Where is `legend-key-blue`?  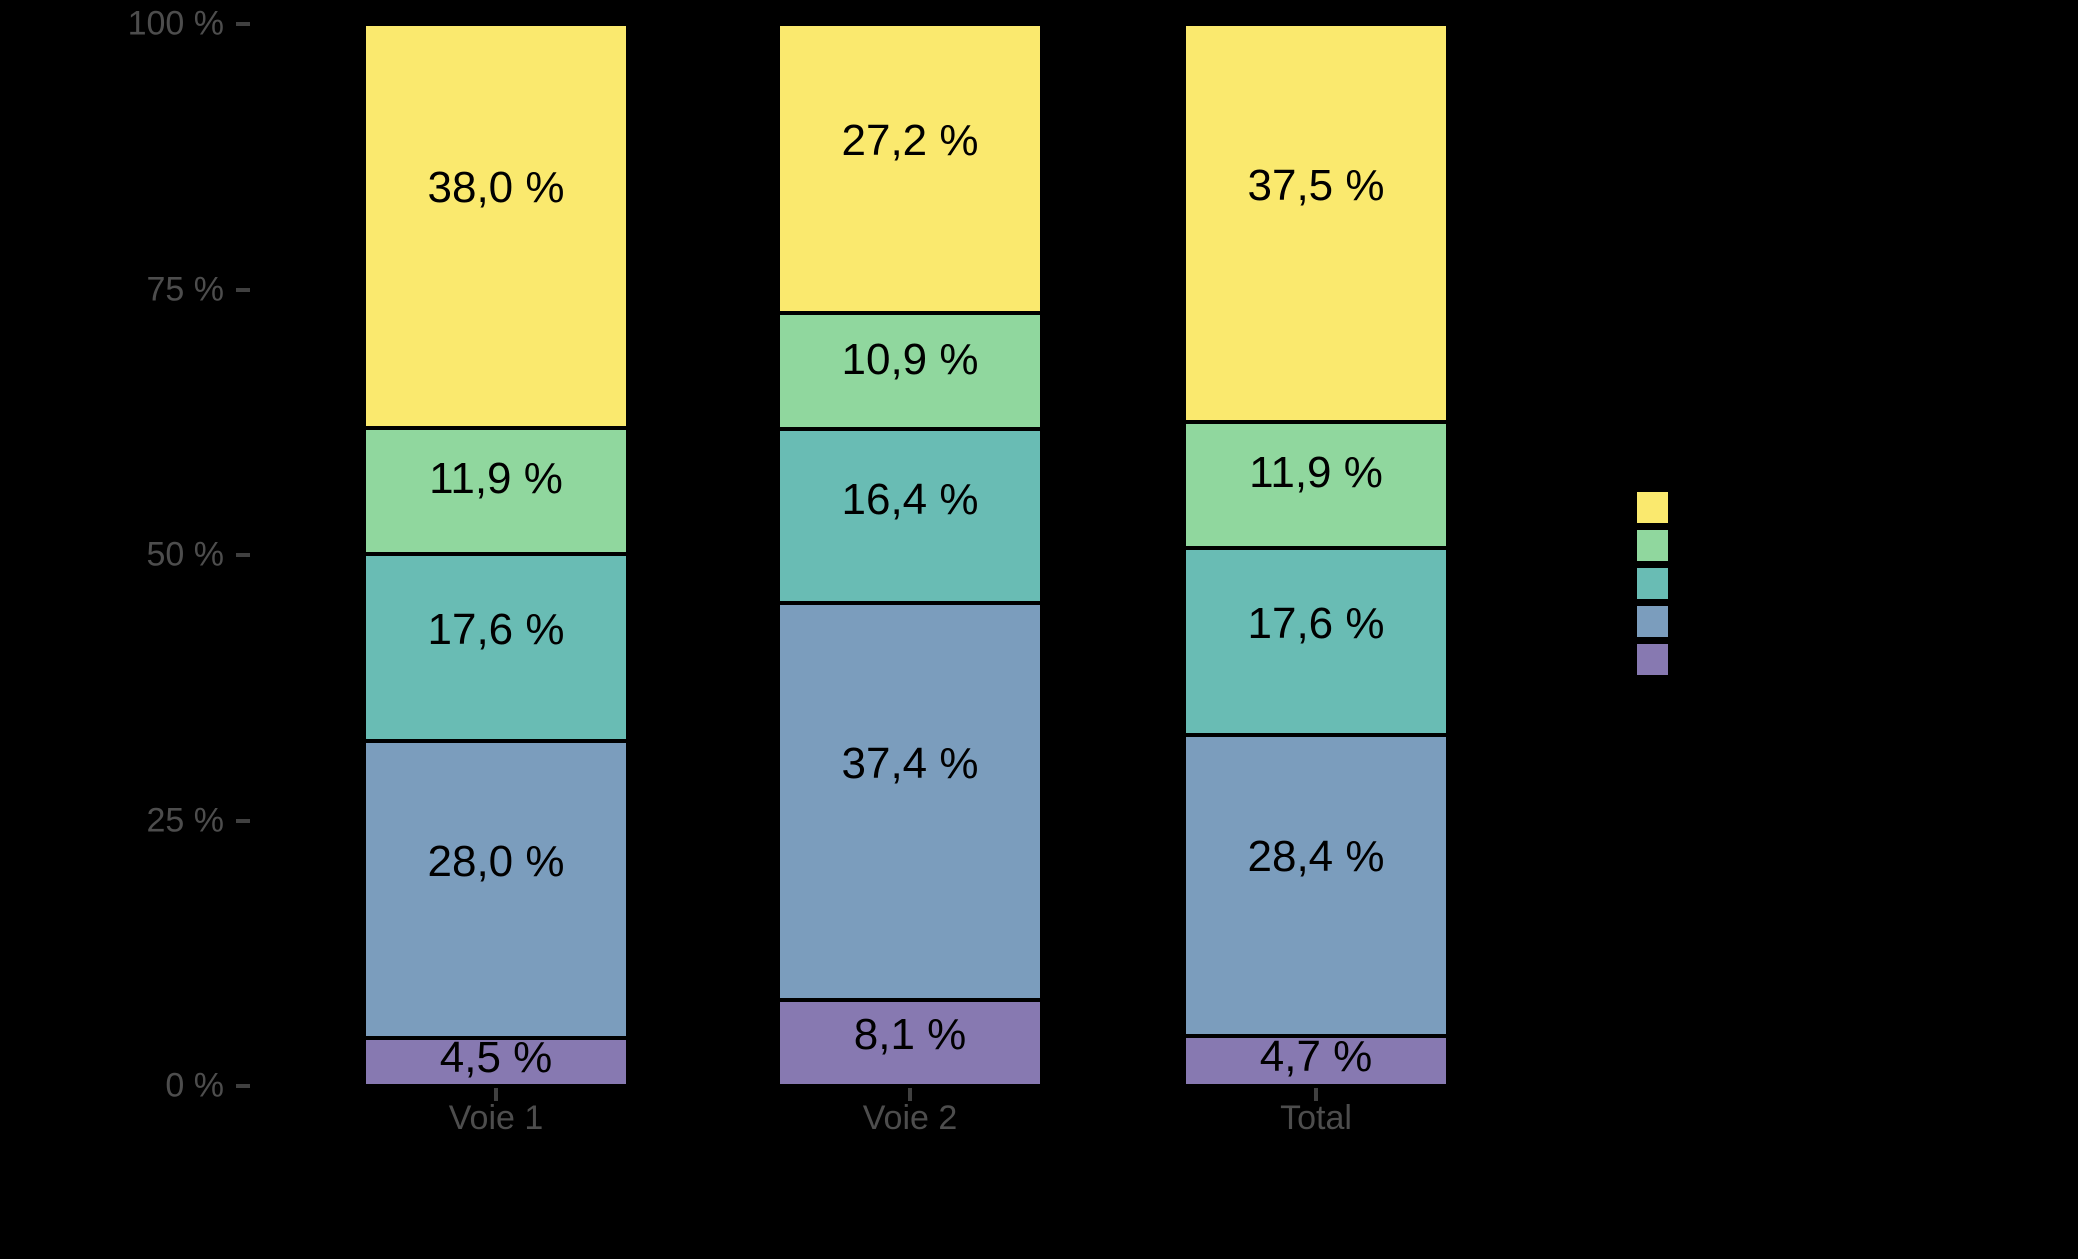 legend-key-blue is located at coordinates (1652, 621).